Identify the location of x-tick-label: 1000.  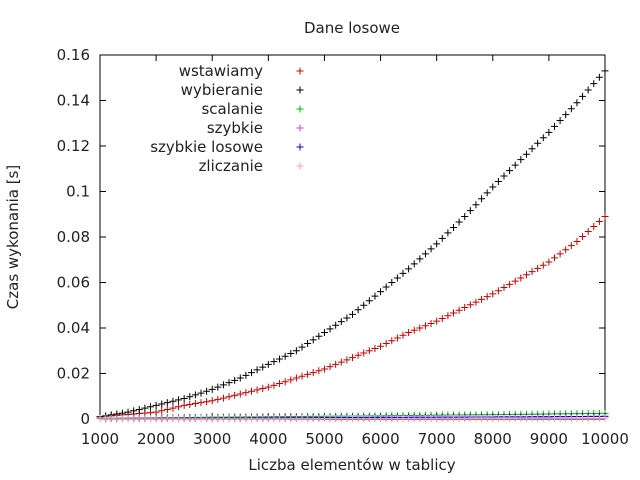
(100, 439).